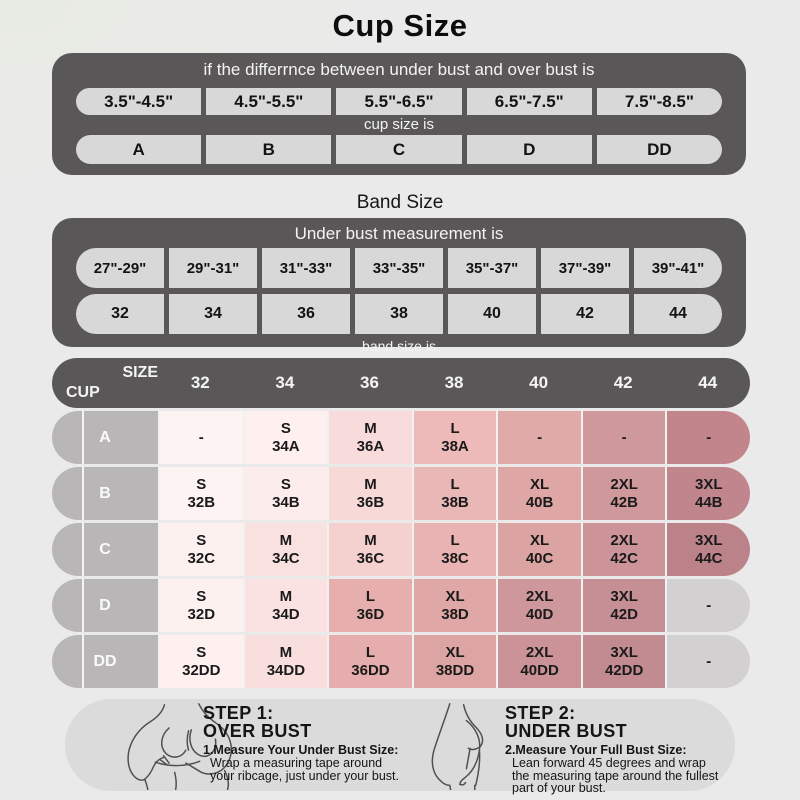 This screenshot has height=800, width=800. What do you see at coordinates (538, 605) in the screenshot?
I see `matrix-cell: 2XL 40D` at bounding box center [538, 605].